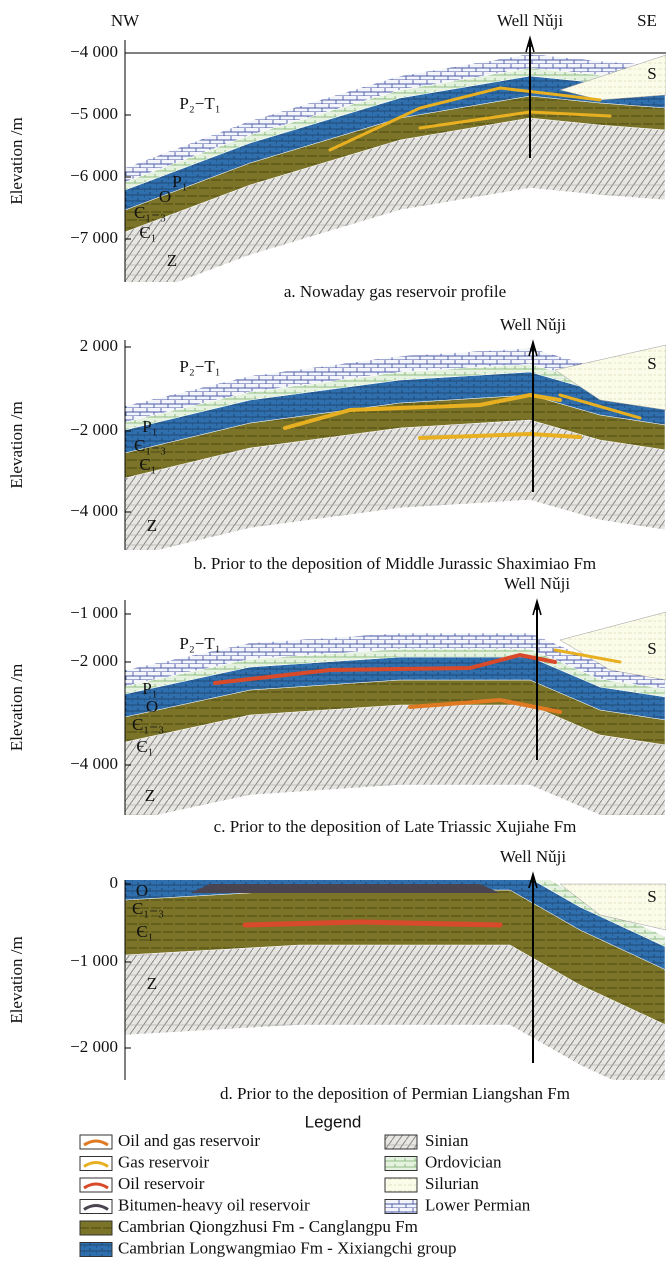 This screenshot has height=1265, width=666. Describe the element at coordinates (647, 20) in the screenshot. I see `direction-label: SE` at that location.